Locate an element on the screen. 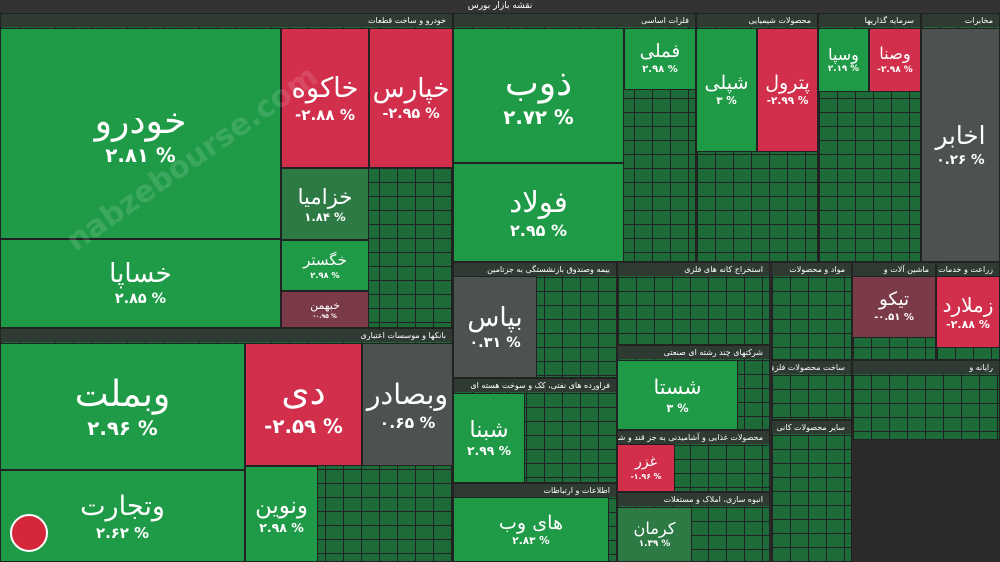 The width and height of the screenshot is (1000, 562). tile-name: وبصادر is located at coordinates (407, 394).